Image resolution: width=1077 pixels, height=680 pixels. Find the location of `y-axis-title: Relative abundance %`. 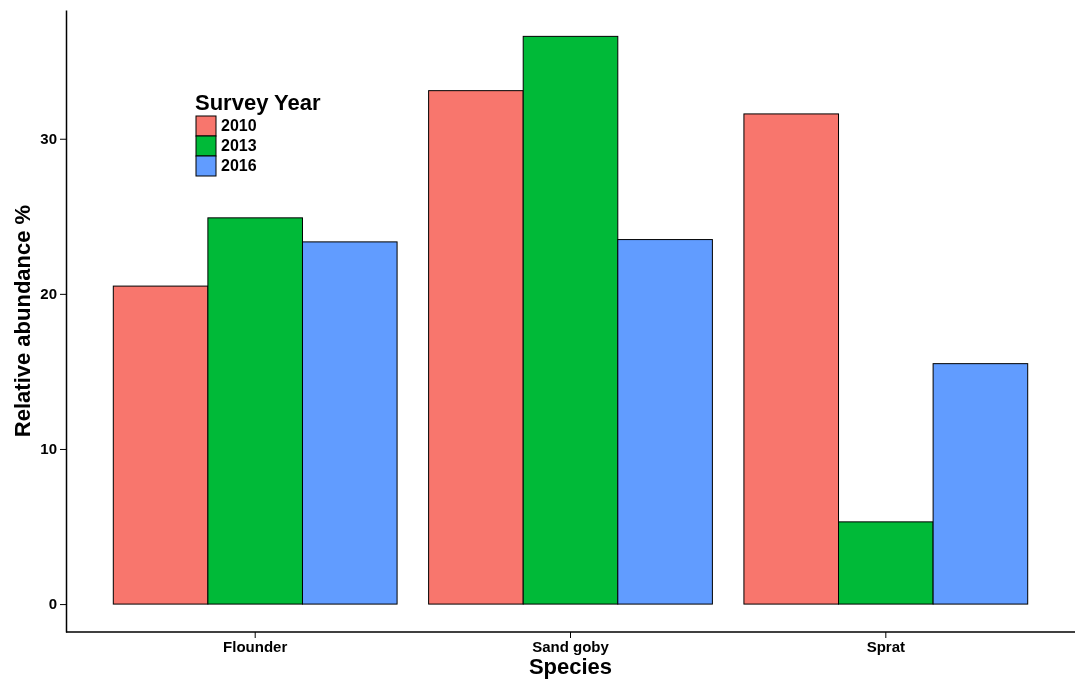

y-axis-title: Relative abundance % is located at coordinates (22, 321).